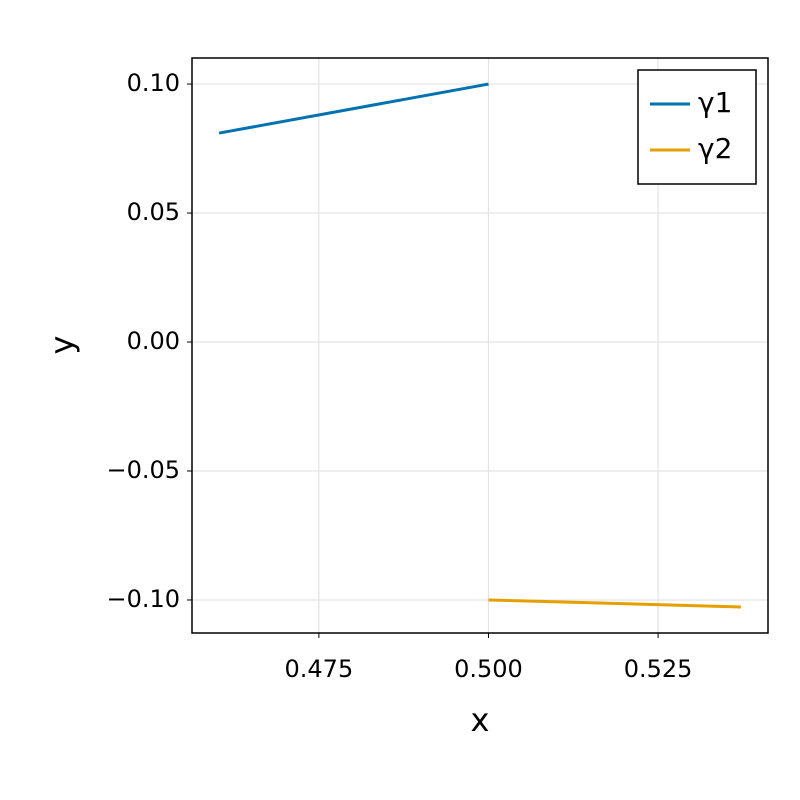 The width and height of the screenshot is (800, 800). What do you see at coordinates (697, 127) in the screenshot?
I see `legend-box` at bounding box center [697, 127].